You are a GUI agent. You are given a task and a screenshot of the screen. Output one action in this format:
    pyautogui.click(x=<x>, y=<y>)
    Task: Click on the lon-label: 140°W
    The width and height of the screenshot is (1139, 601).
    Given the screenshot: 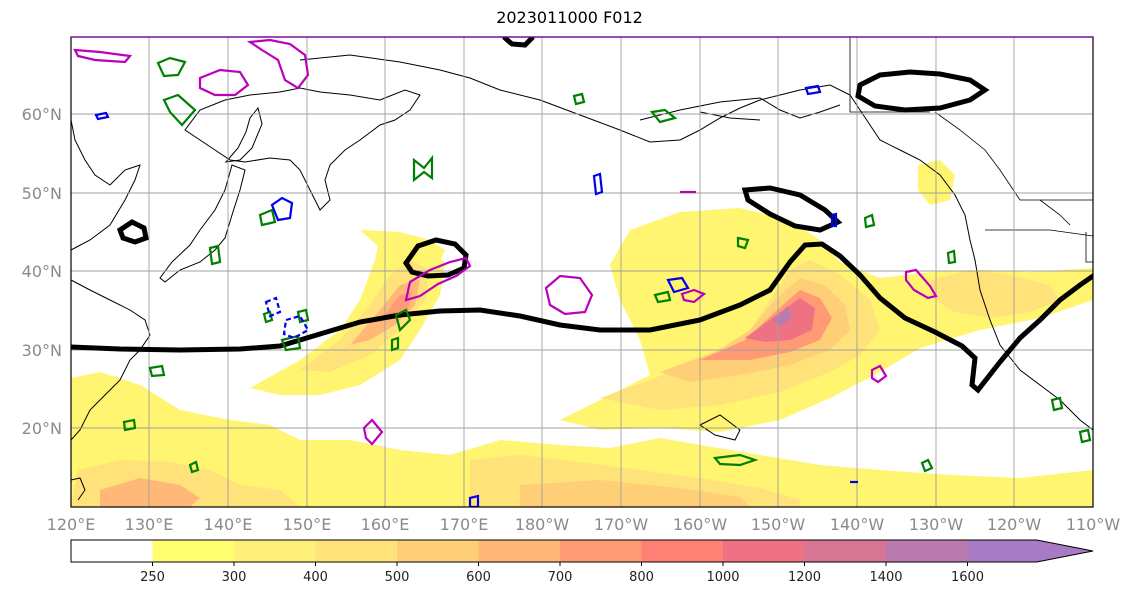 What is the action you would take?
    pyautogui.click(x=857, y=524)
    